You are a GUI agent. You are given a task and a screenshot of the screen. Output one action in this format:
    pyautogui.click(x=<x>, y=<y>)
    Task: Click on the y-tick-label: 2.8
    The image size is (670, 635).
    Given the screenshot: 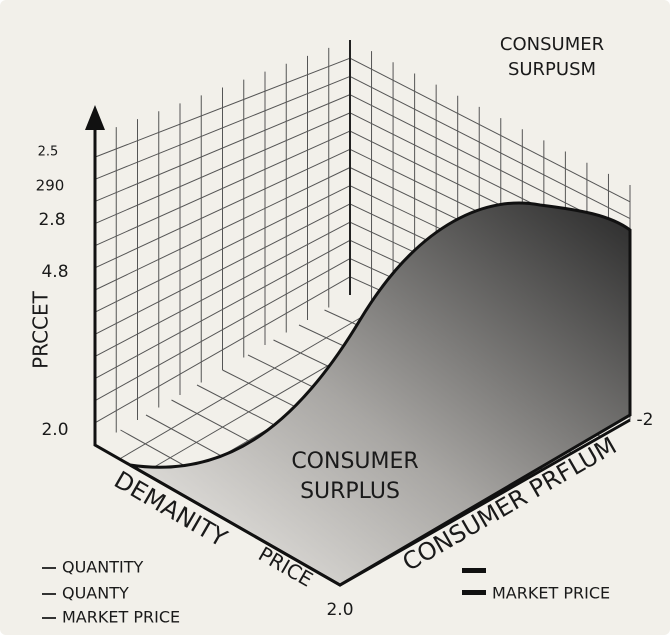 What is the action you would take?
    pyautogui.click(x=51, y=220)
    